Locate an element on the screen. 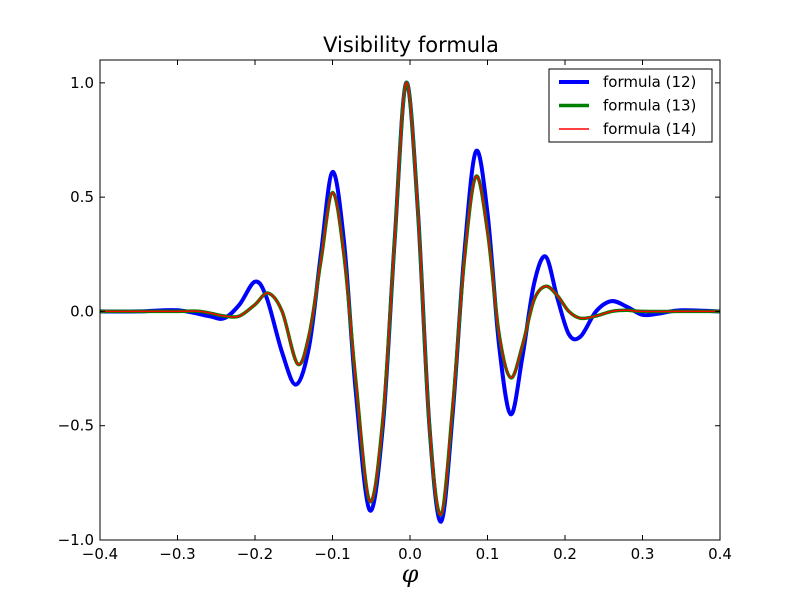 The width and height of the screenshot is (800, 600). legend-label-2: formula (13) is located at coordinates (649, 106).